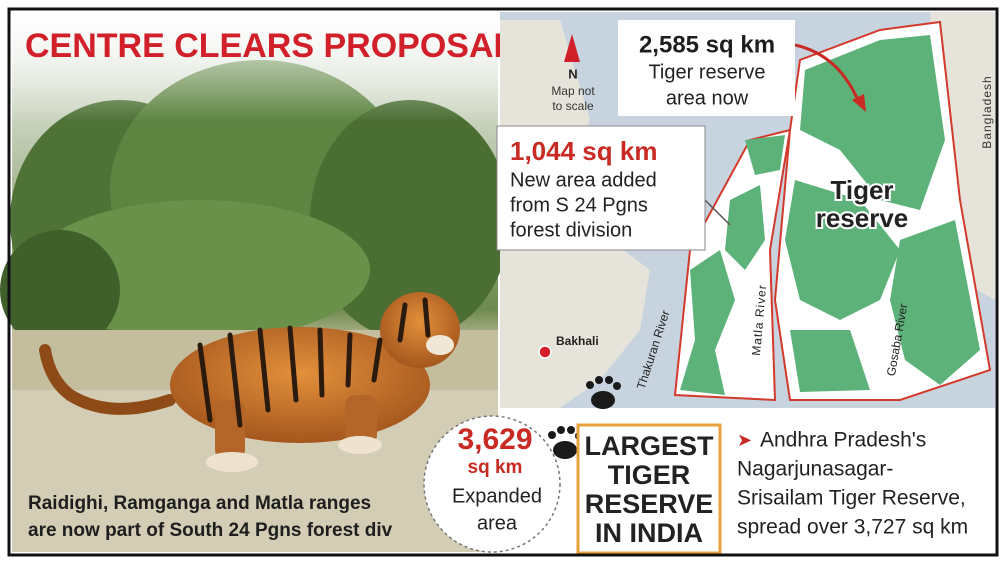  What do you see at coordinates (707, 44) in the screenshot?
I see `current-area-value: 2,585 sq km` at bounding box center [707, 44].